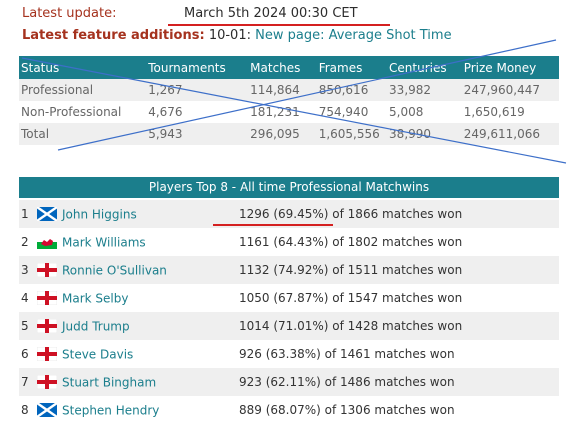 This screenshot has height=424, width=578. Describe the element at coordinates (138, 214) in the screenshot. I see `player-cell: John Higgins` at that location.